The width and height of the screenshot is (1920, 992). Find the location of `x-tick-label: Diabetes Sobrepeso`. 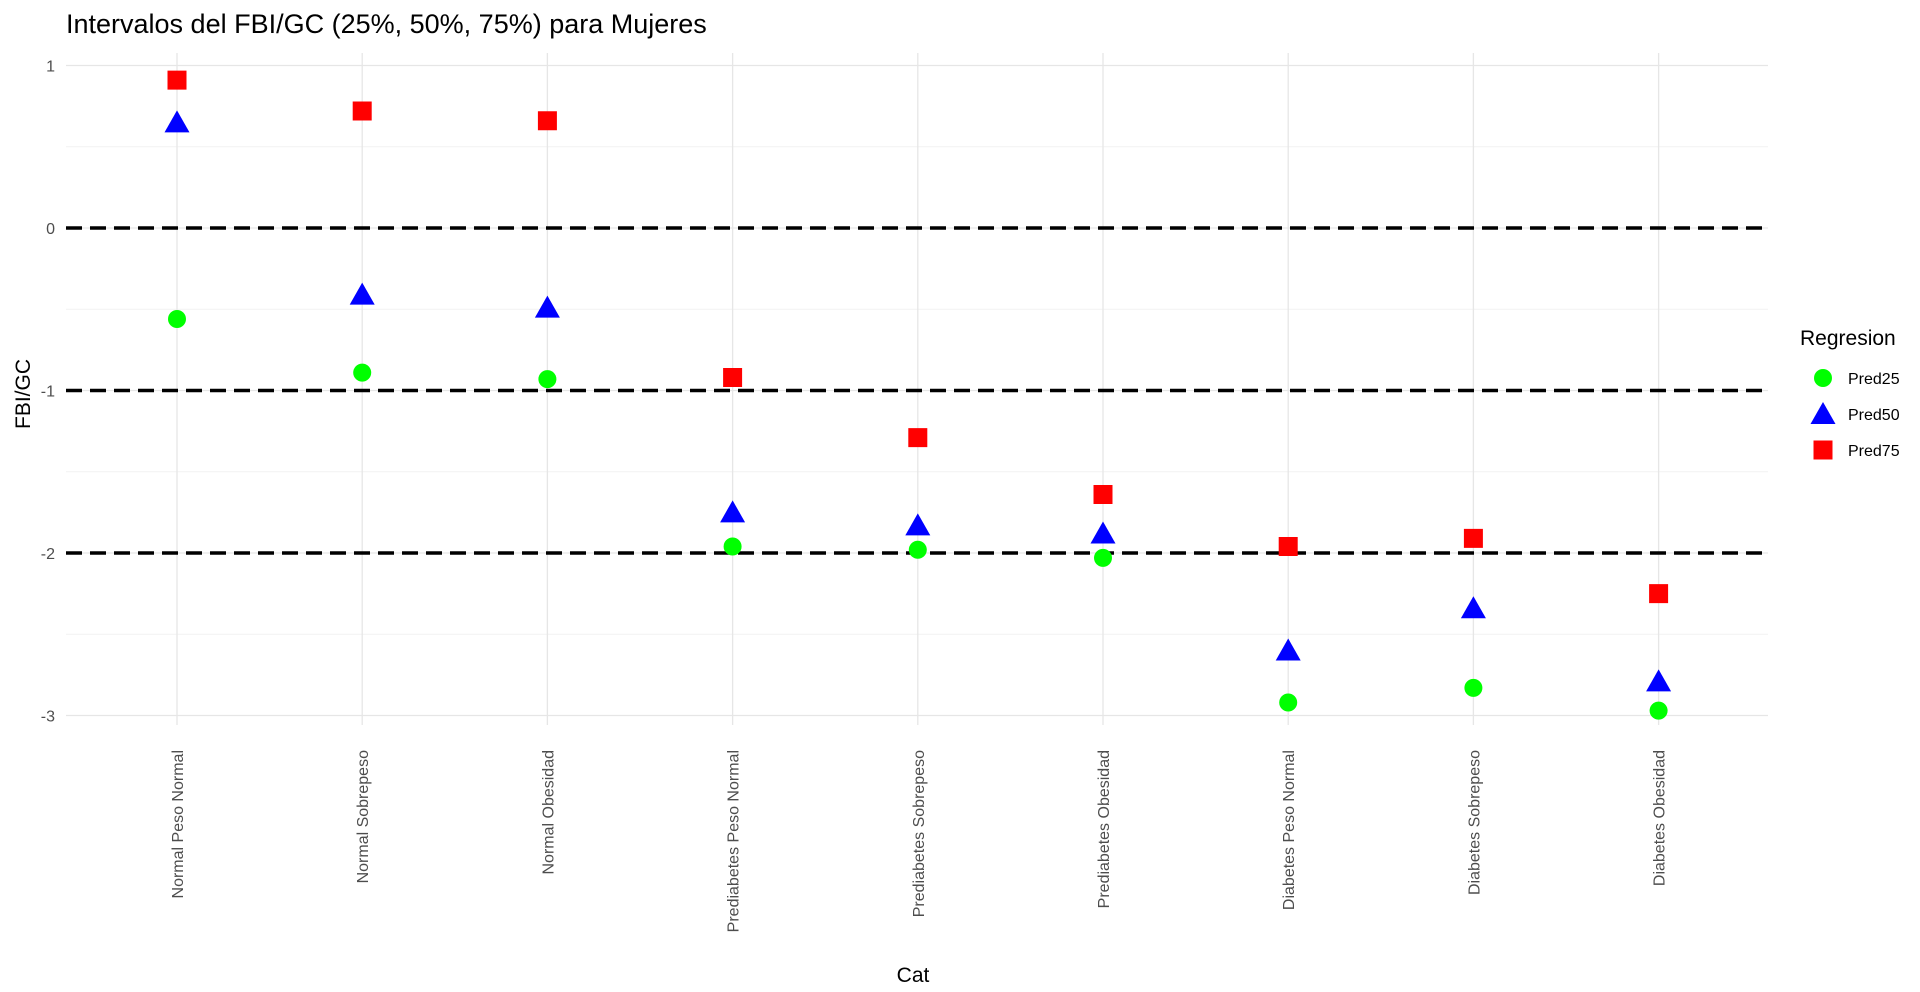

x-tick-label: Diabetes Sobrepeso is located at coordinates (1474, 822).